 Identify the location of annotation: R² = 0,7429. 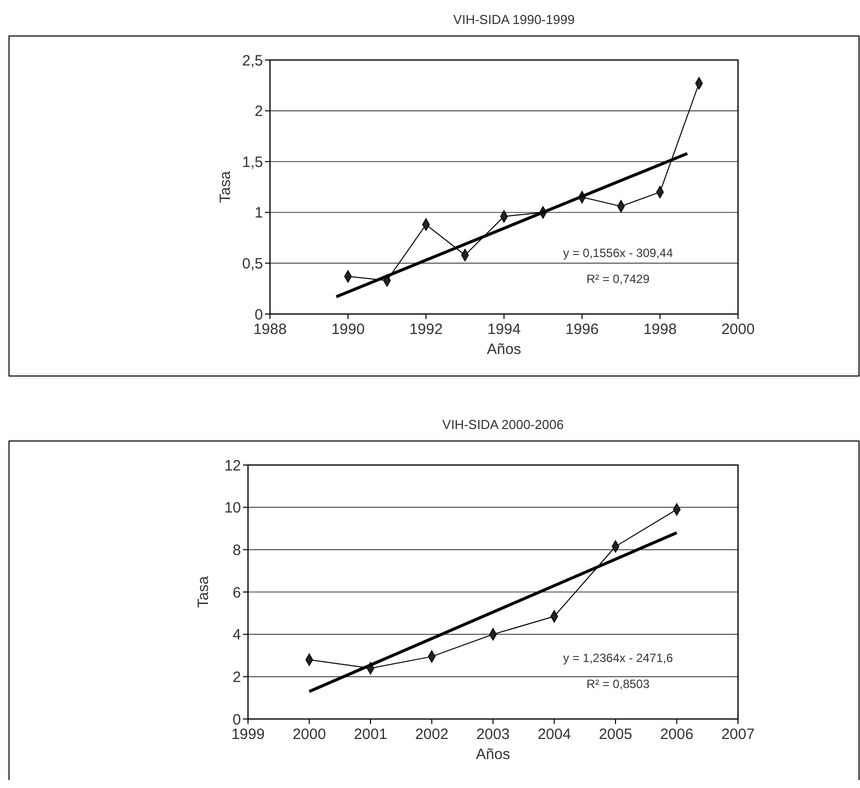
(618, 279).